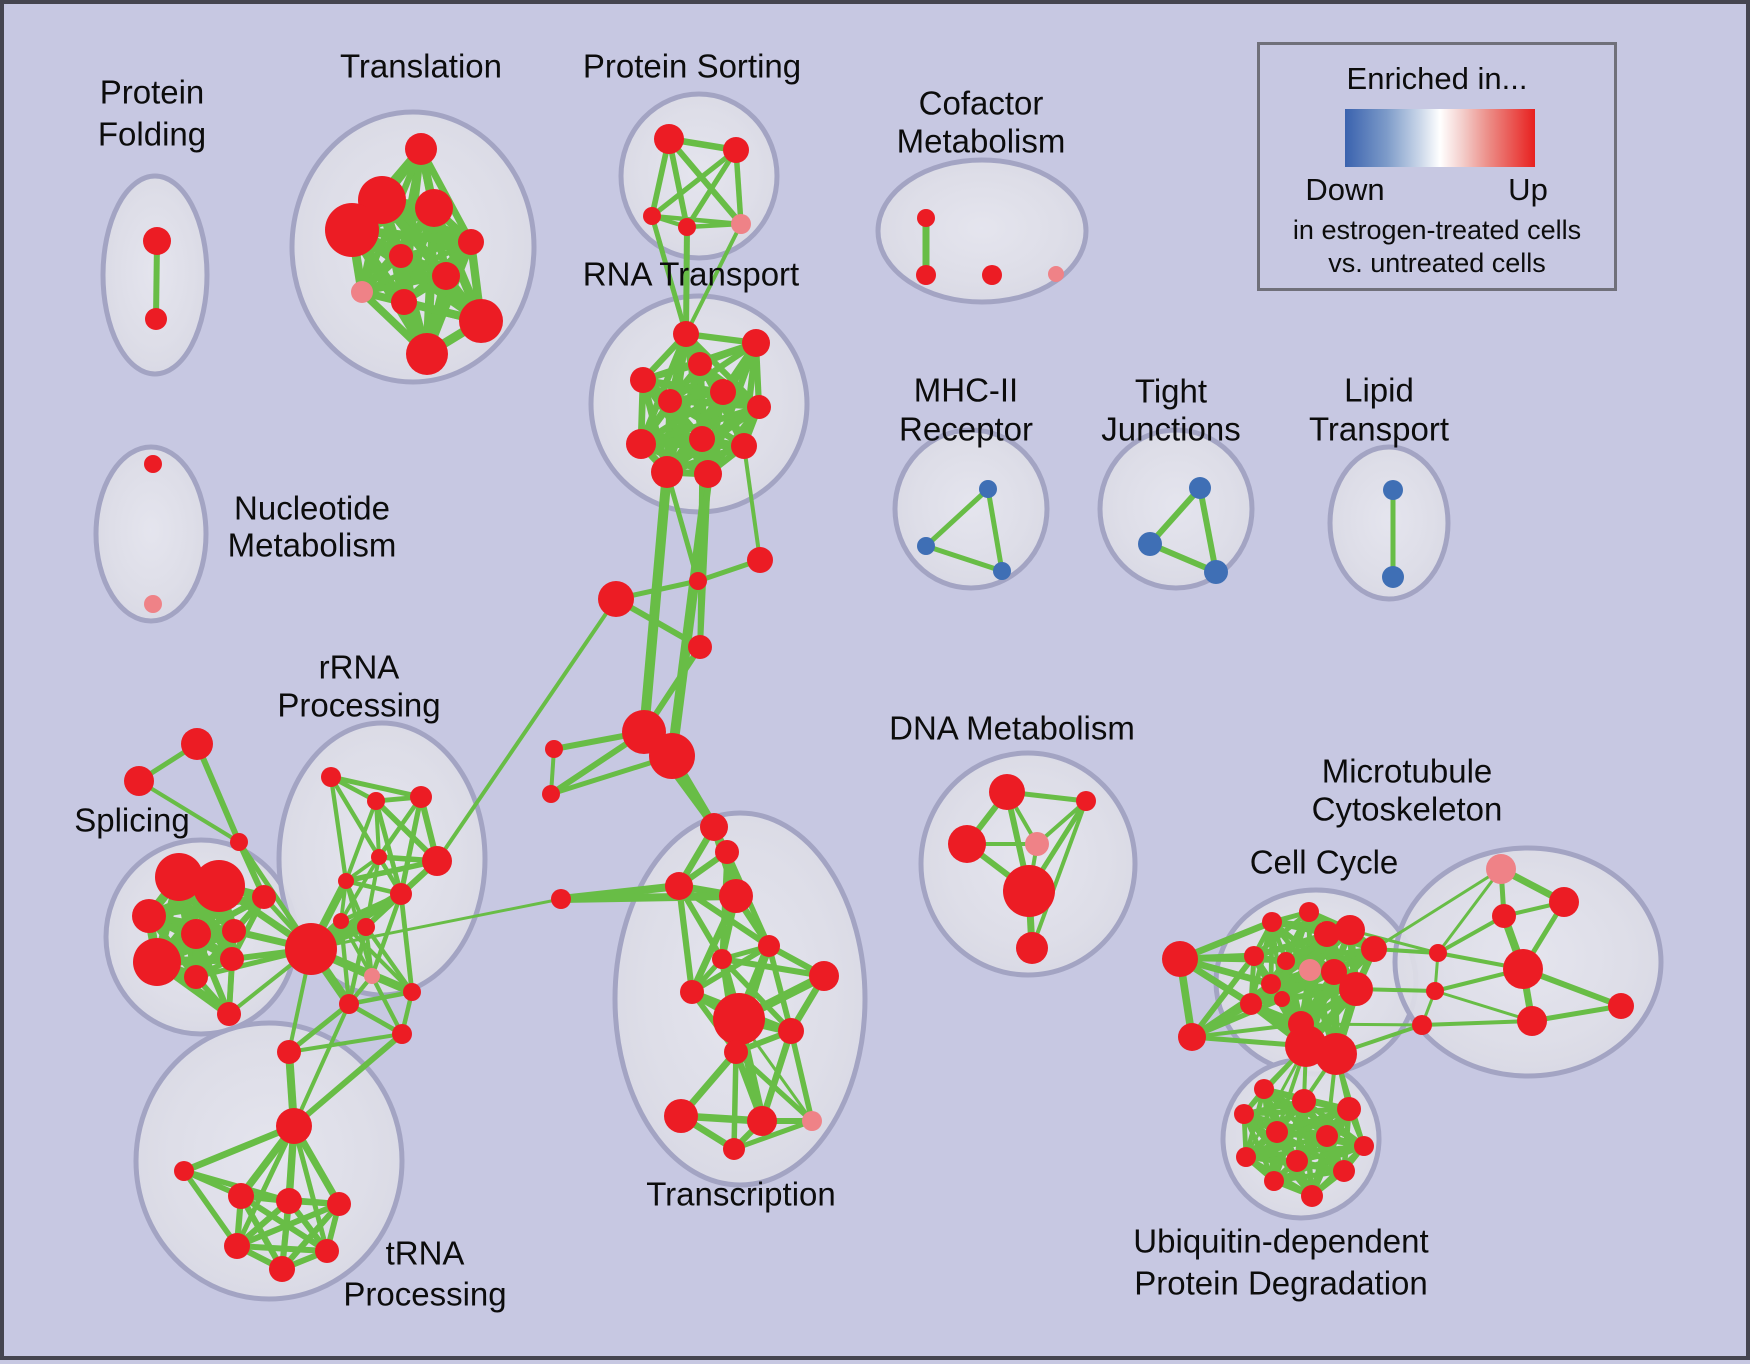 The width and height of the screenshot is (1750, 1364). What do you see at coordinates (981, 103) in the screenshot?
I see `cluster-label-cf: Cofactor` at bounding box center [981, 103].